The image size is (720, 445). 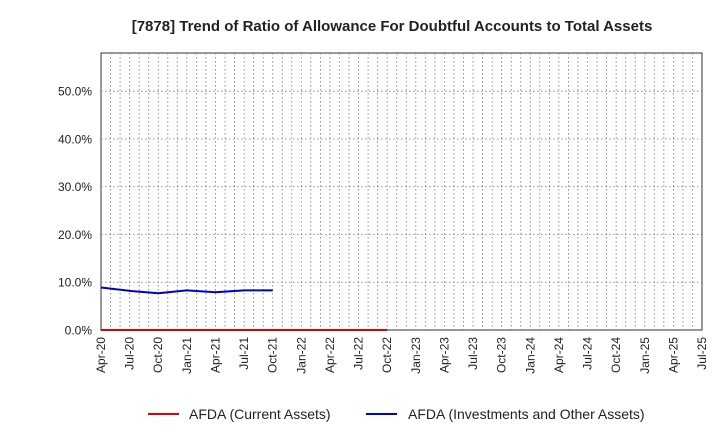 I want to click on y-tick-label: 40.0%, so click(x=75, y=139).